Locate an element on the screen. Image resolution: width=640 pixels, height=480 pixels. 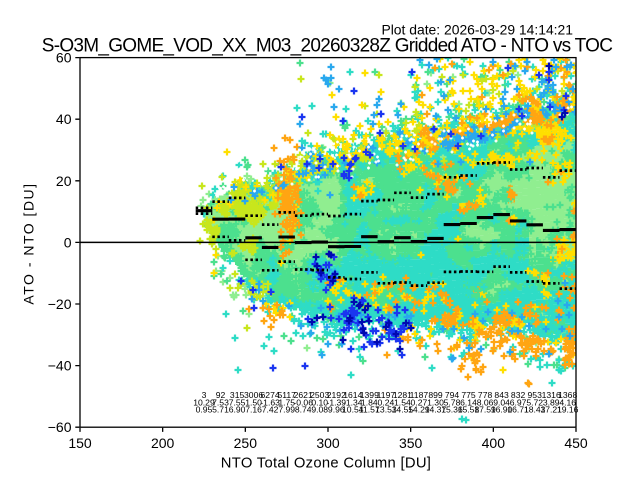
svg-text: 15.36 is located at coordinates (452, 410).